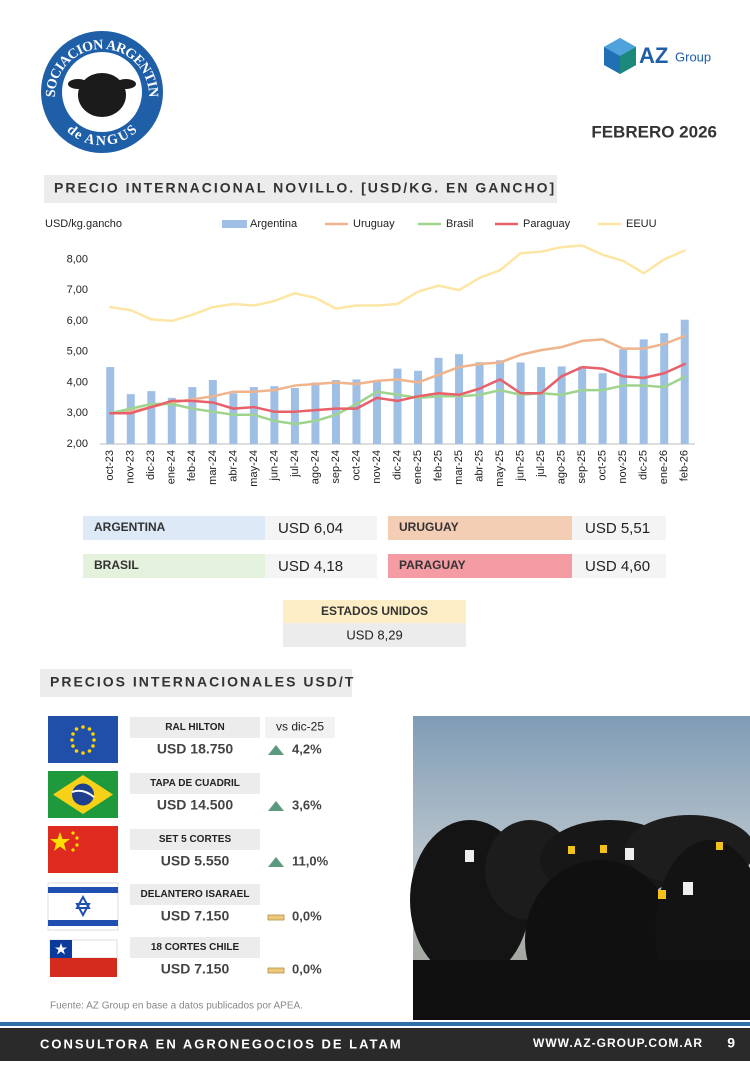 The image size is (750, 1066). Describe the element at coordinates (618, 1043) in the screenshot. I see `footer-url: WWW.AZ-GROUP.COM.AR` at that location.